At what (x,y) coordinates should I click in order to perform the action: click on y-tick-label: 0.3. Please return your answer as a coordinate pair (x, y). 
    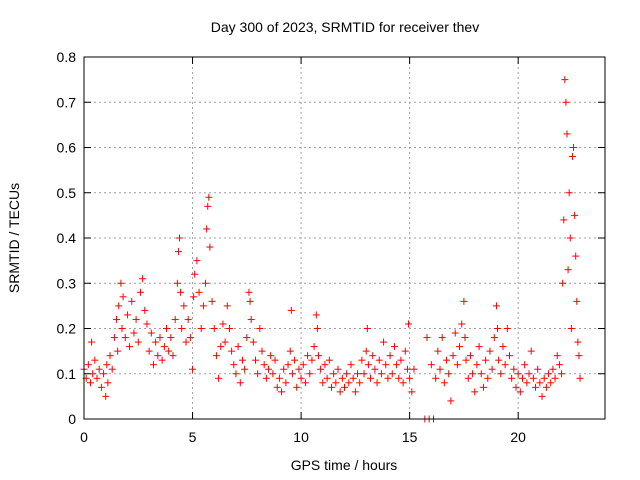
    Looking at the image, I should click on (67, 283).